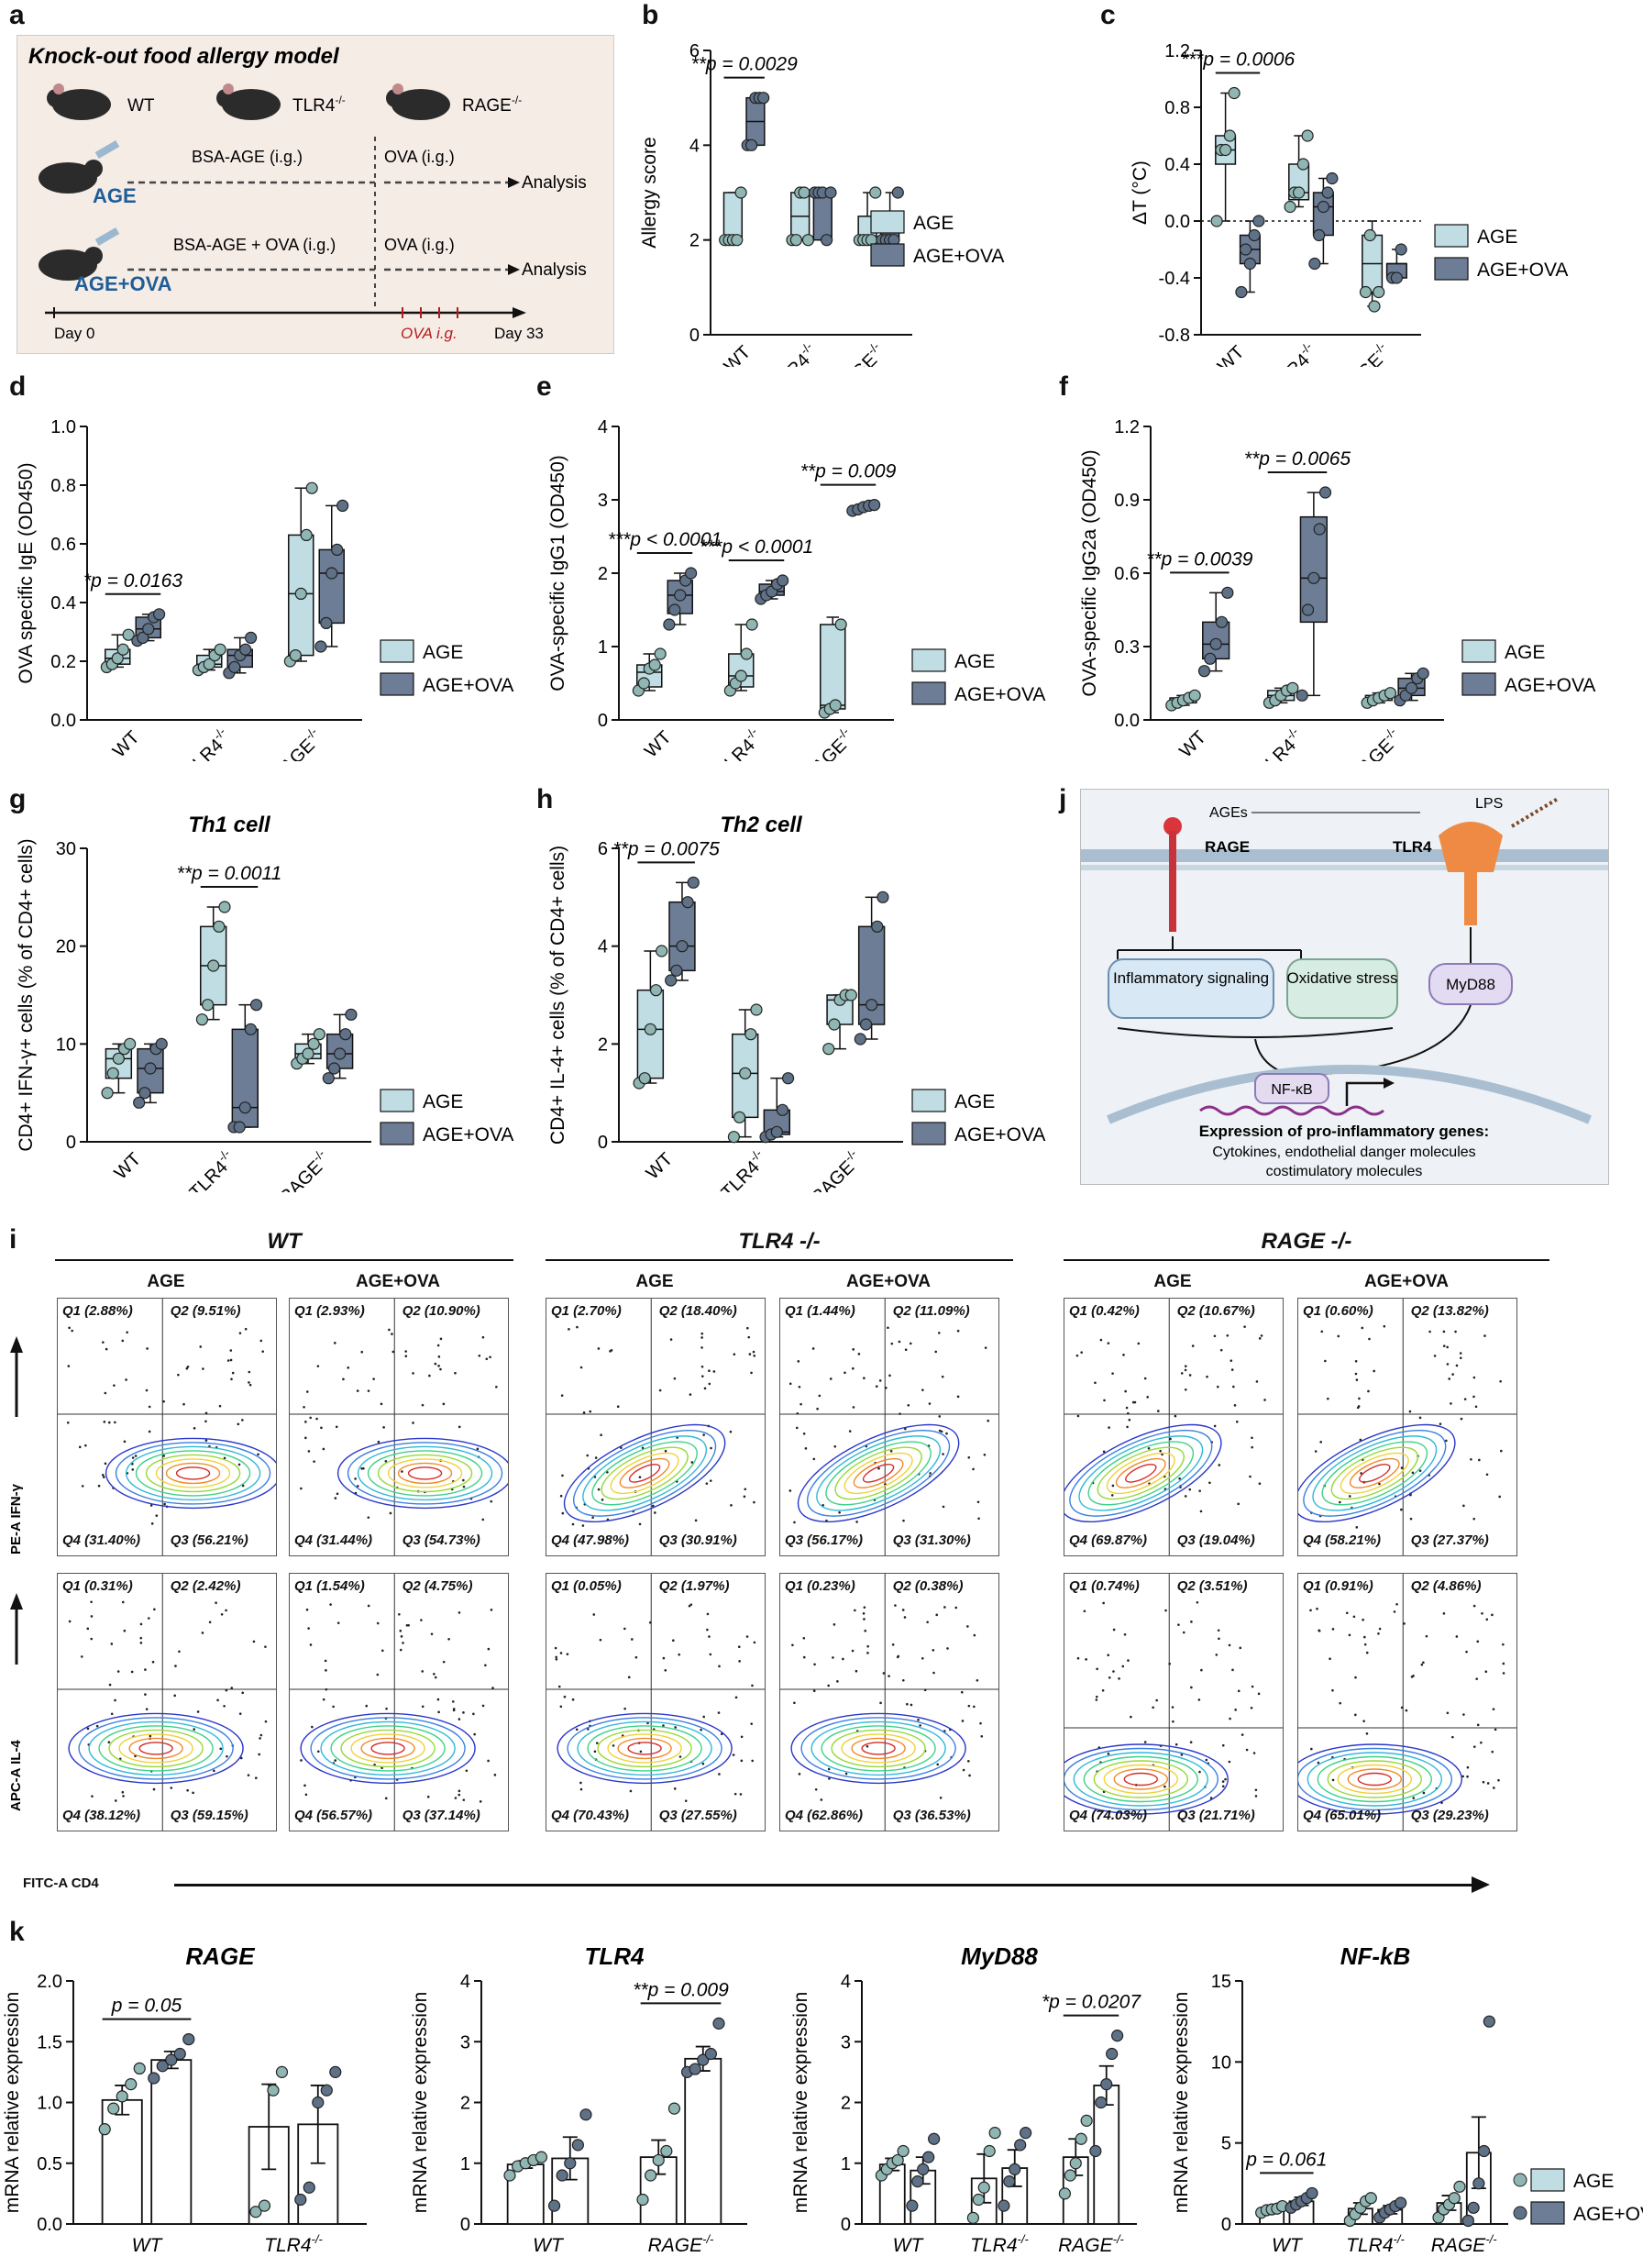 The width and height of the screenshot is (1643, 2268). Describe the element at coordinates (1108, 1540) in the screenshot. I see `flow-quadrant-label-q4: Q4 (69.87%)` at that location.